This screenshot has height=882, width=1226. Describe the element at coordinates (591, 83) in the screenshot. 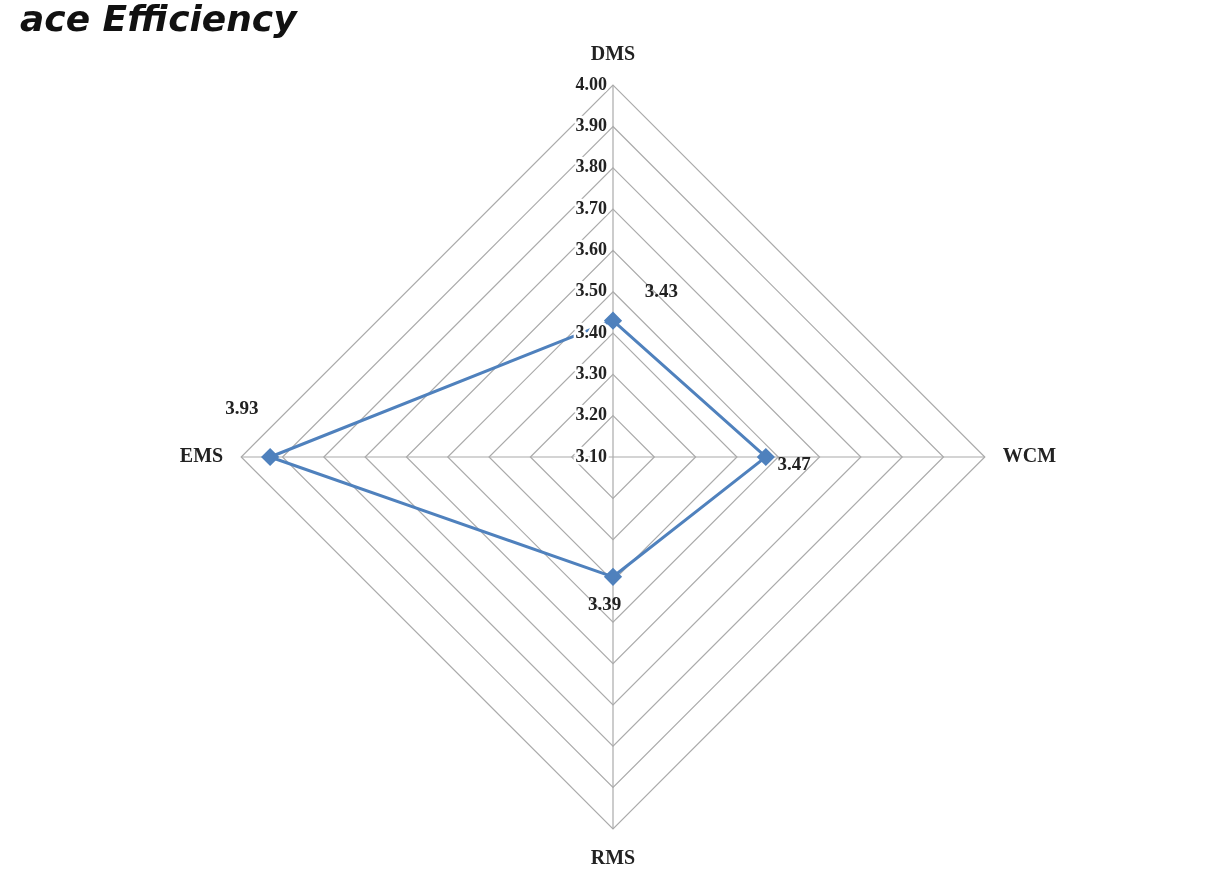

I see `y-tick-label: 4.00` at that location.